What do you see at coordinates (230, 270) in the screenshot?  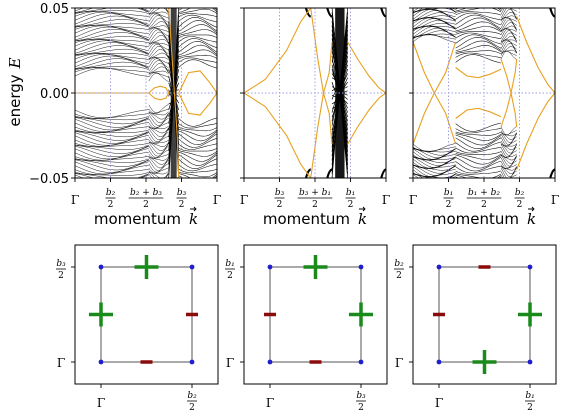 I see `y-tick-label: b₁ 2` at bounding box center [230, 270].